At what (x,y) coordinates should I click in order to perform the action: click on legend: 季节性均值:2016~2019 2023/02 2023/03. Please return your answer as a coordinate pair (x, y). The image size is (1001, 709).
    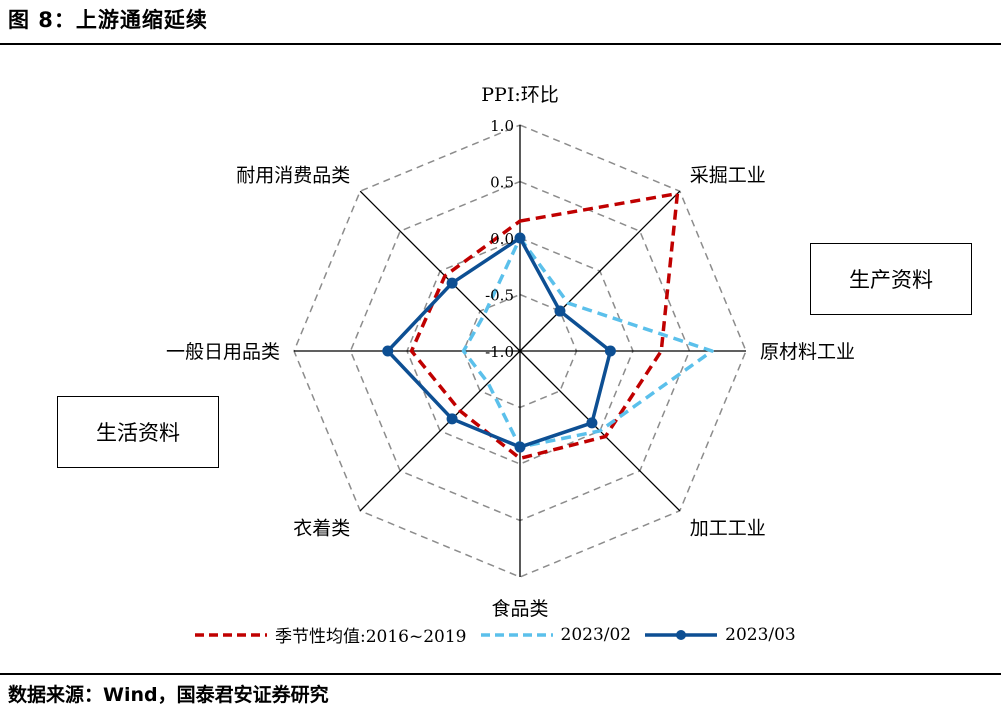
    Looking at the image, I should click on (500, 634).